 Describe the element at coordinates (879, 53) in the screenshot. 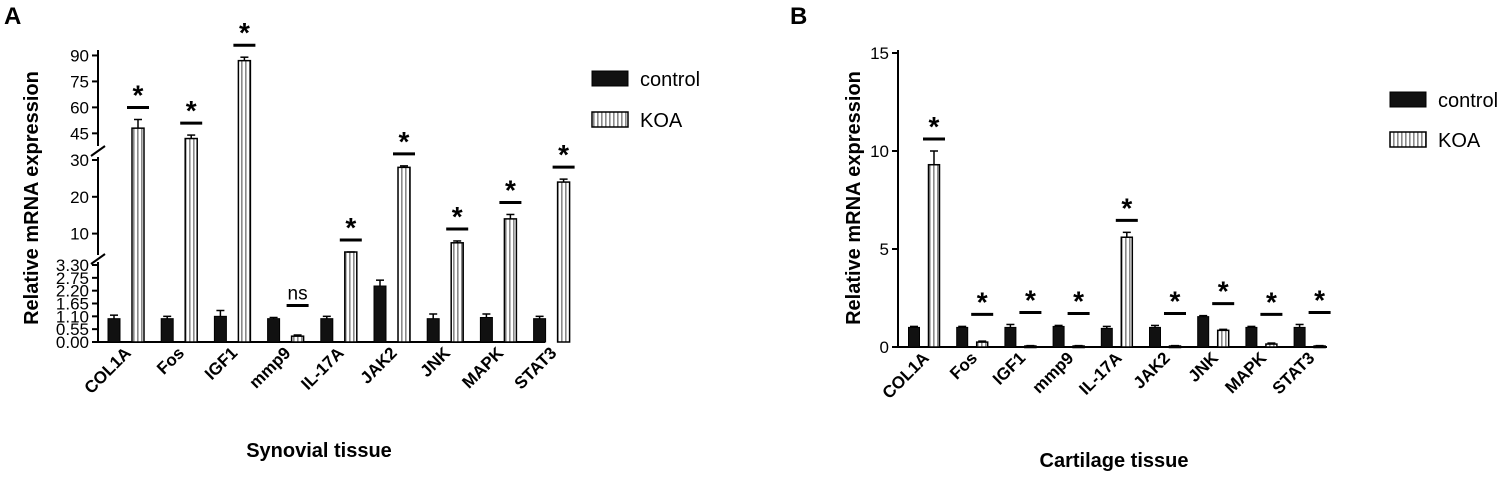

I see `y-tick-label: 15` at that location.